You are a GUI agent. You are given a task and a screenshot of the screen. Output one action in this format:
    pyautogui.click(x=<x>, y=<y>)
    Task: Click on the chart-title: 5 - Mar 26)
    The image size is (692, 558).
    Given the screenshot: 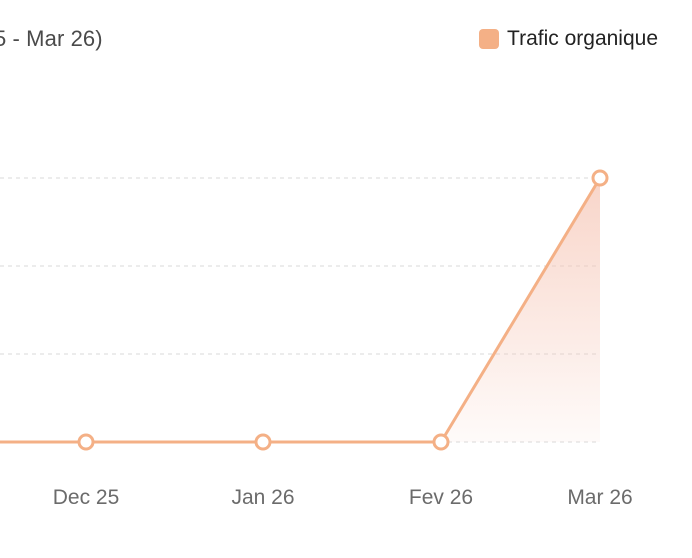 What is the action you would take?
    pyautogui.click(x=51, y=38)
    